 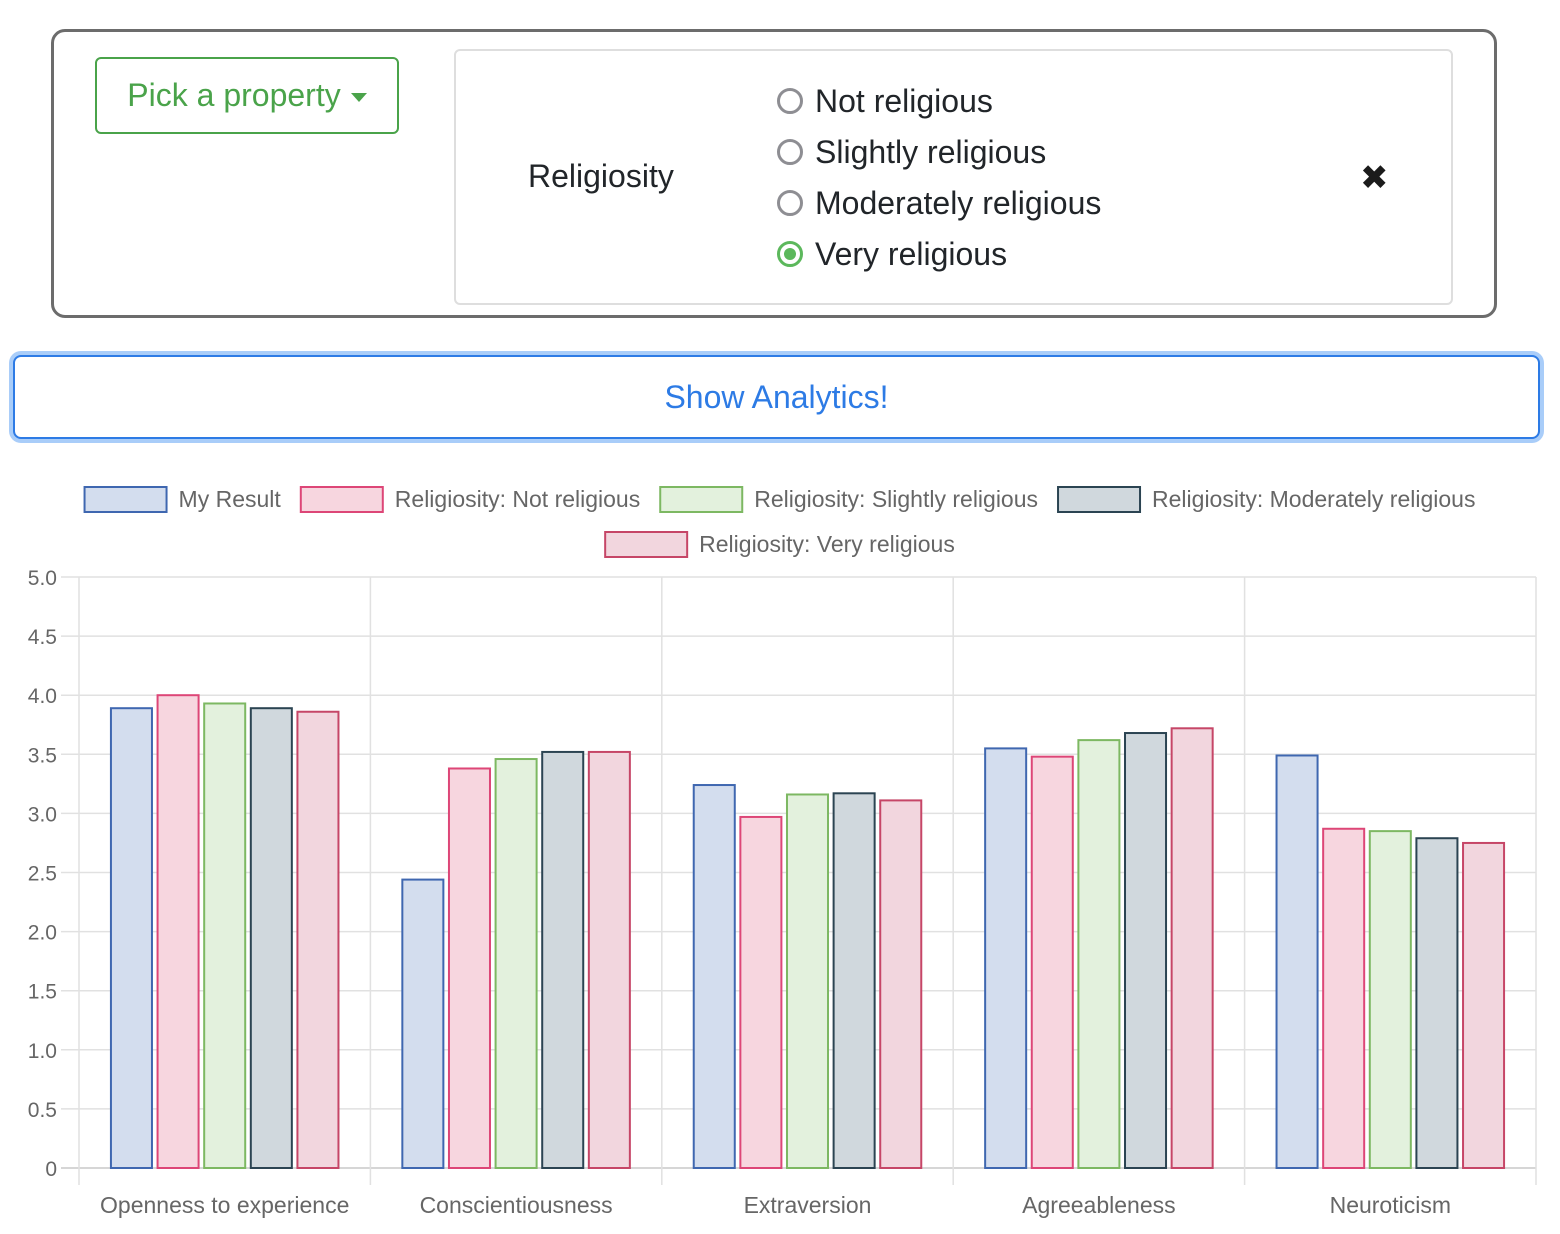 What do you see at coordinates (42, 992) in the screenshot?
I see `y-tick-label: 1.5` at bounding box center [42, 992].